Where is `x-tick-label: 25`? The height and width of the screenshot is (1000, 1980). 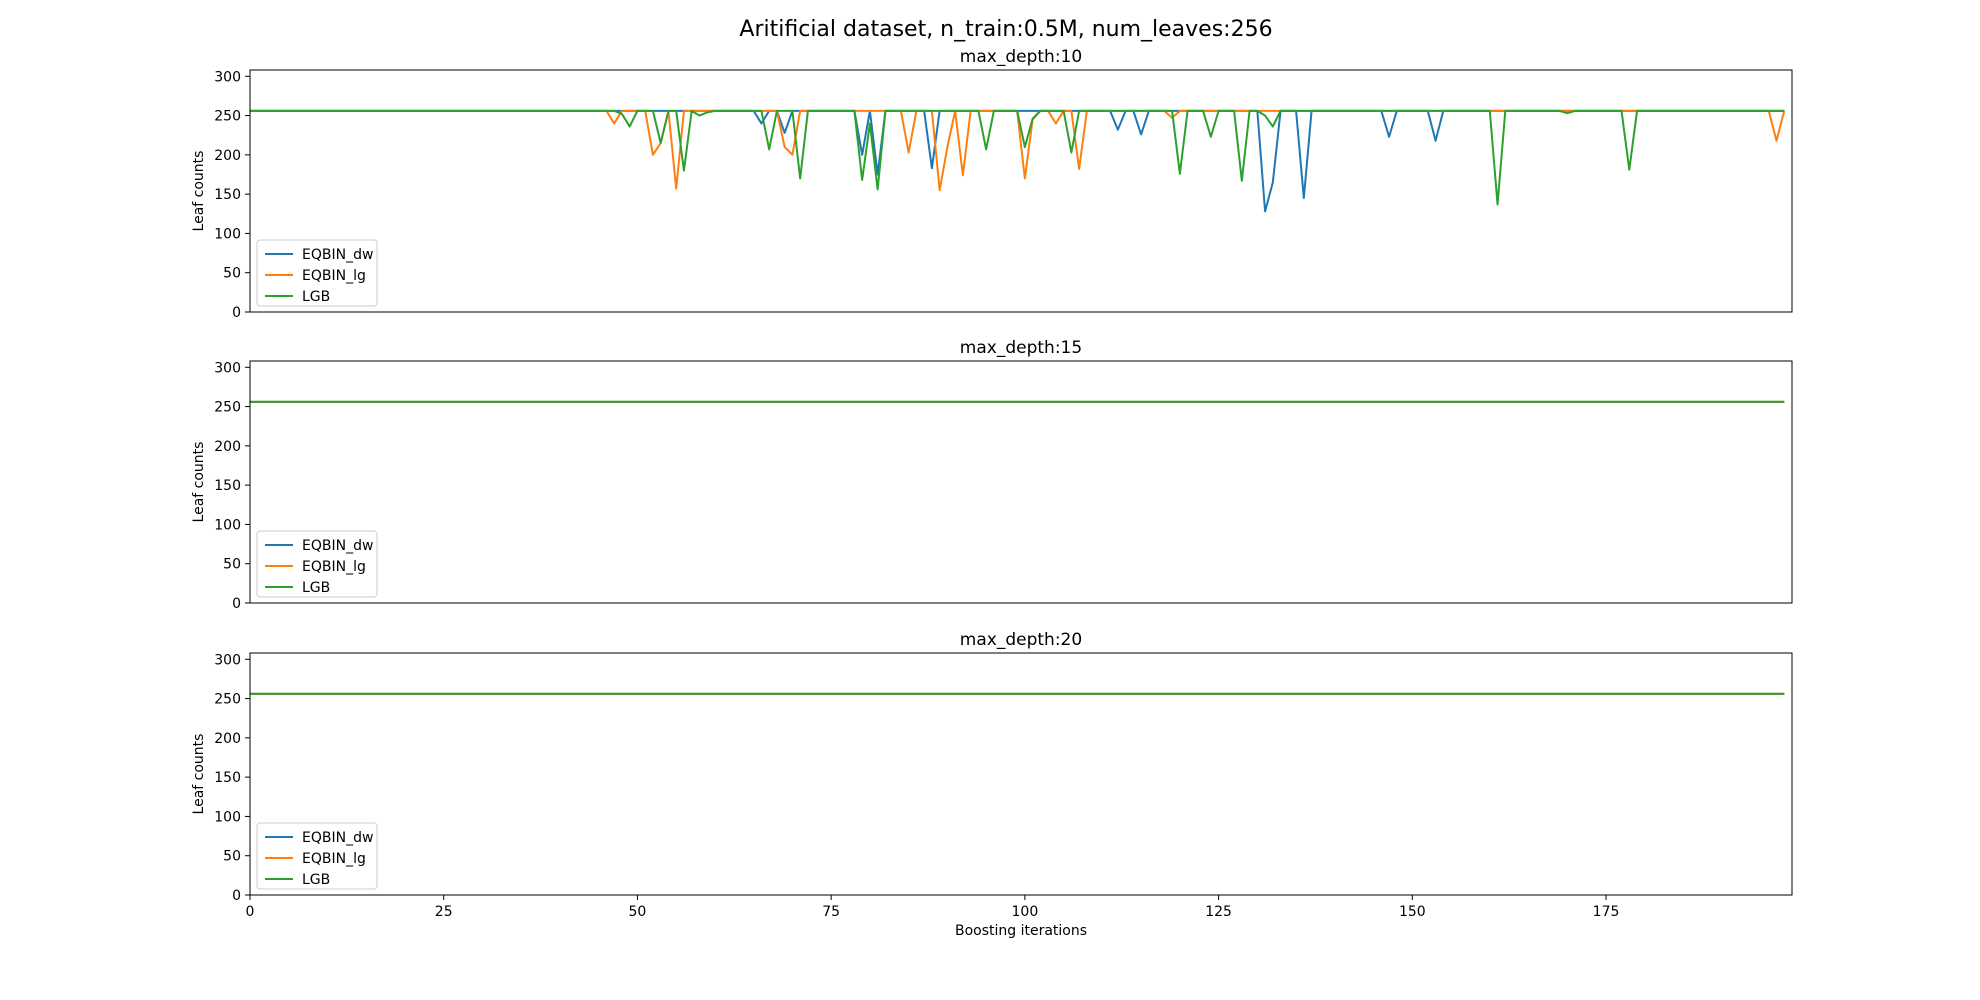 x-tick-label: 25 is located at coordinates (444, 912).